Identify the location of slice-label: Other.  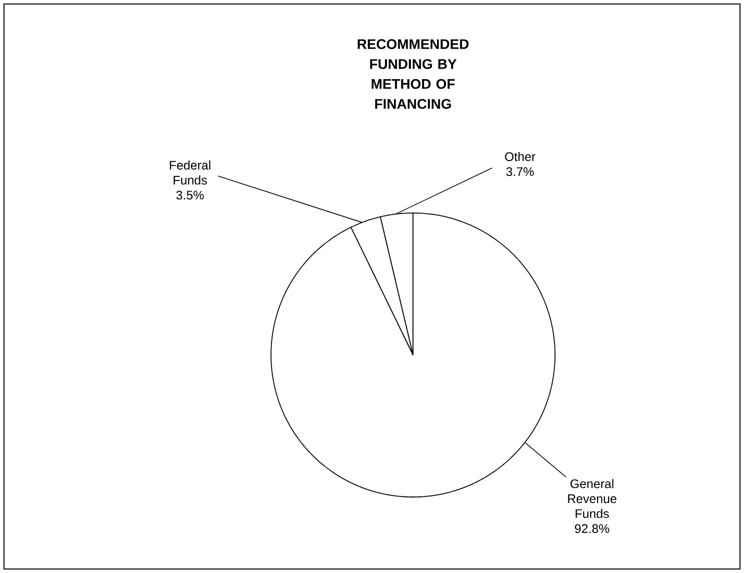
(520, 157).